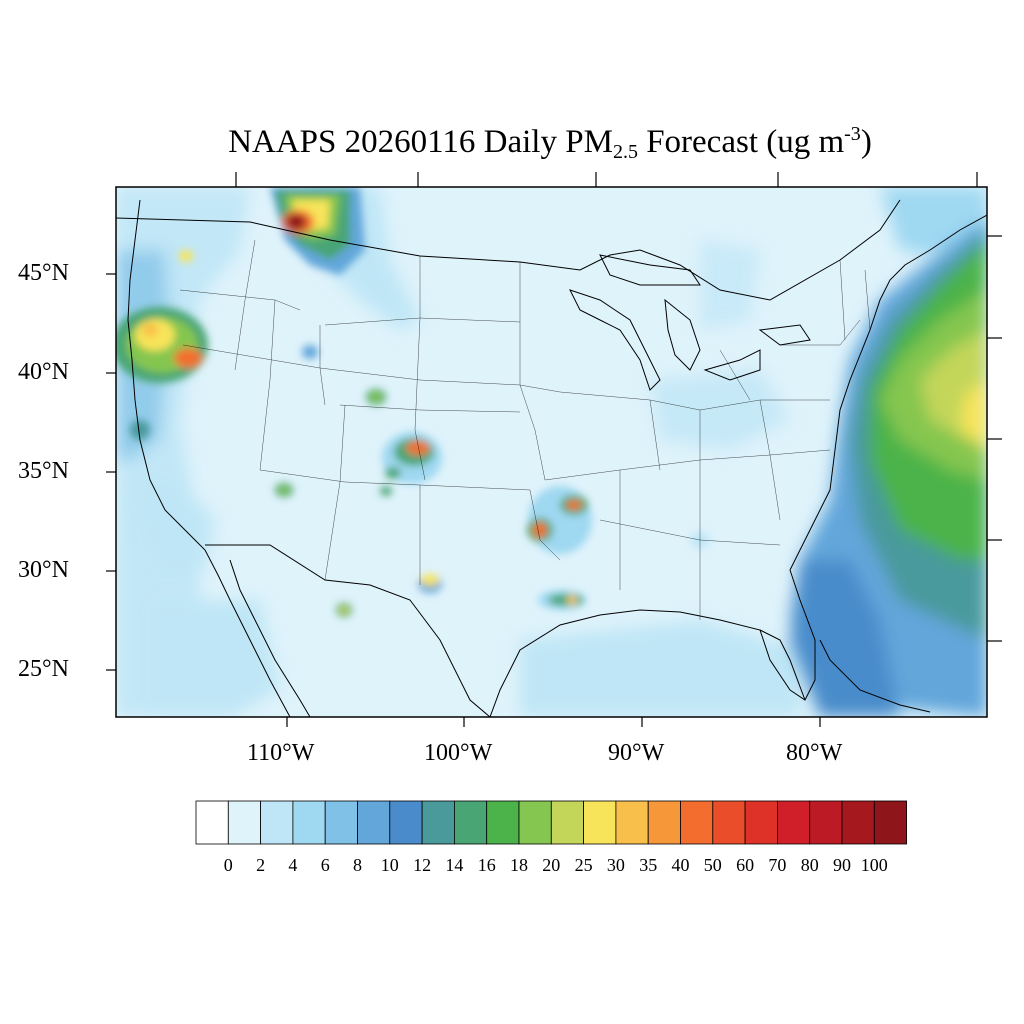  I want to click on colorbar-tick-label: 50, so click(712, 865).